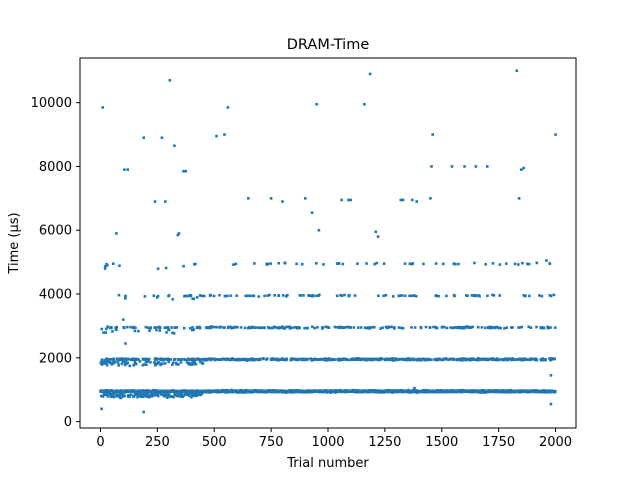 This screenshot has height=484, width=640. I want to click on y-axis-ticks: 0 2000 4000 6000 8000 10000, so click(55, 263).